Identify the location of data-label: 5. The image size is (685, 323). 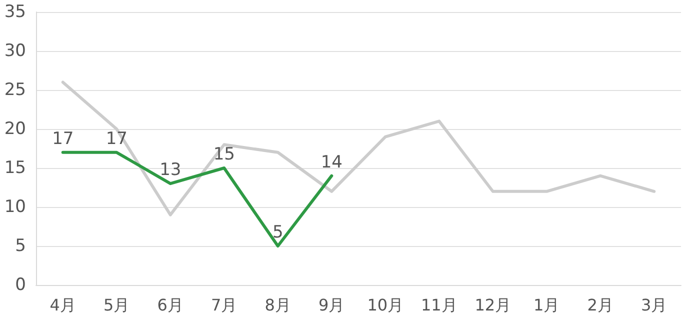
(278, 232).